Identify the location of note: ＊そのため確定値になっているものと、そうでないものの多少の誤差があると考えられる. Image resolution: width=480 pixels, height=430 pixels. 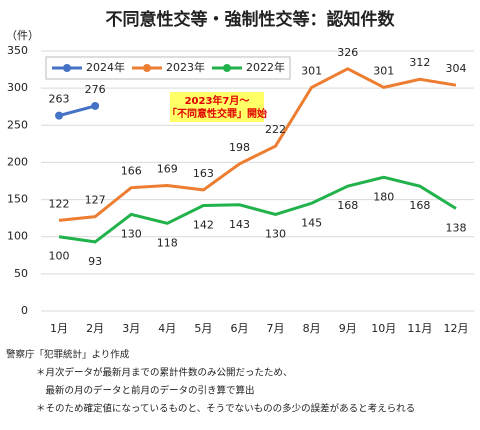
(225, 409).